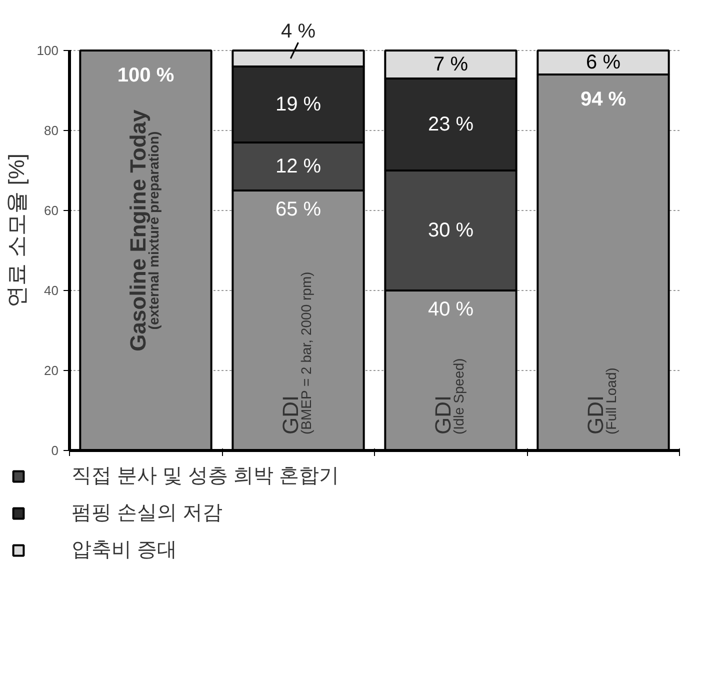 The height and width of the screenshot is (697, 714). What do you see at coordinates (298, 167) in the screenshot?
I see `data-label: 12 %` at bounding box center [298, 167].